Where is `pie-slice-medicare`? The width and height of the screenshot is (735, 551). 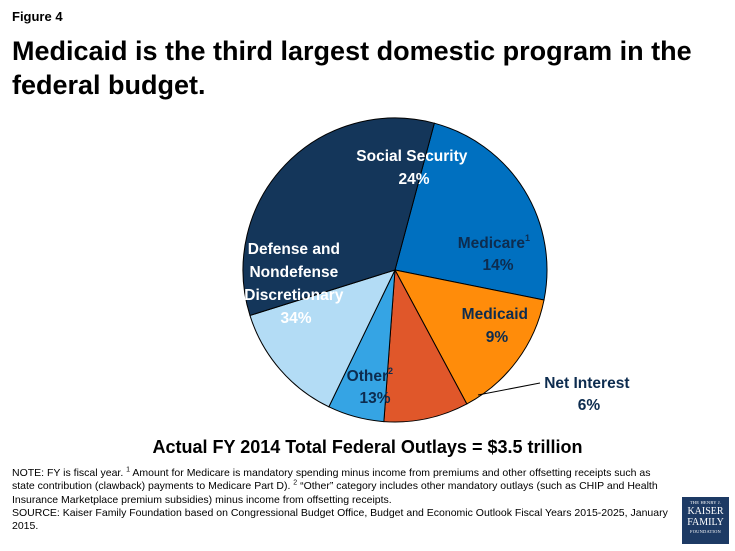 pie-slice-medicare is located at coordinates (469, 337).